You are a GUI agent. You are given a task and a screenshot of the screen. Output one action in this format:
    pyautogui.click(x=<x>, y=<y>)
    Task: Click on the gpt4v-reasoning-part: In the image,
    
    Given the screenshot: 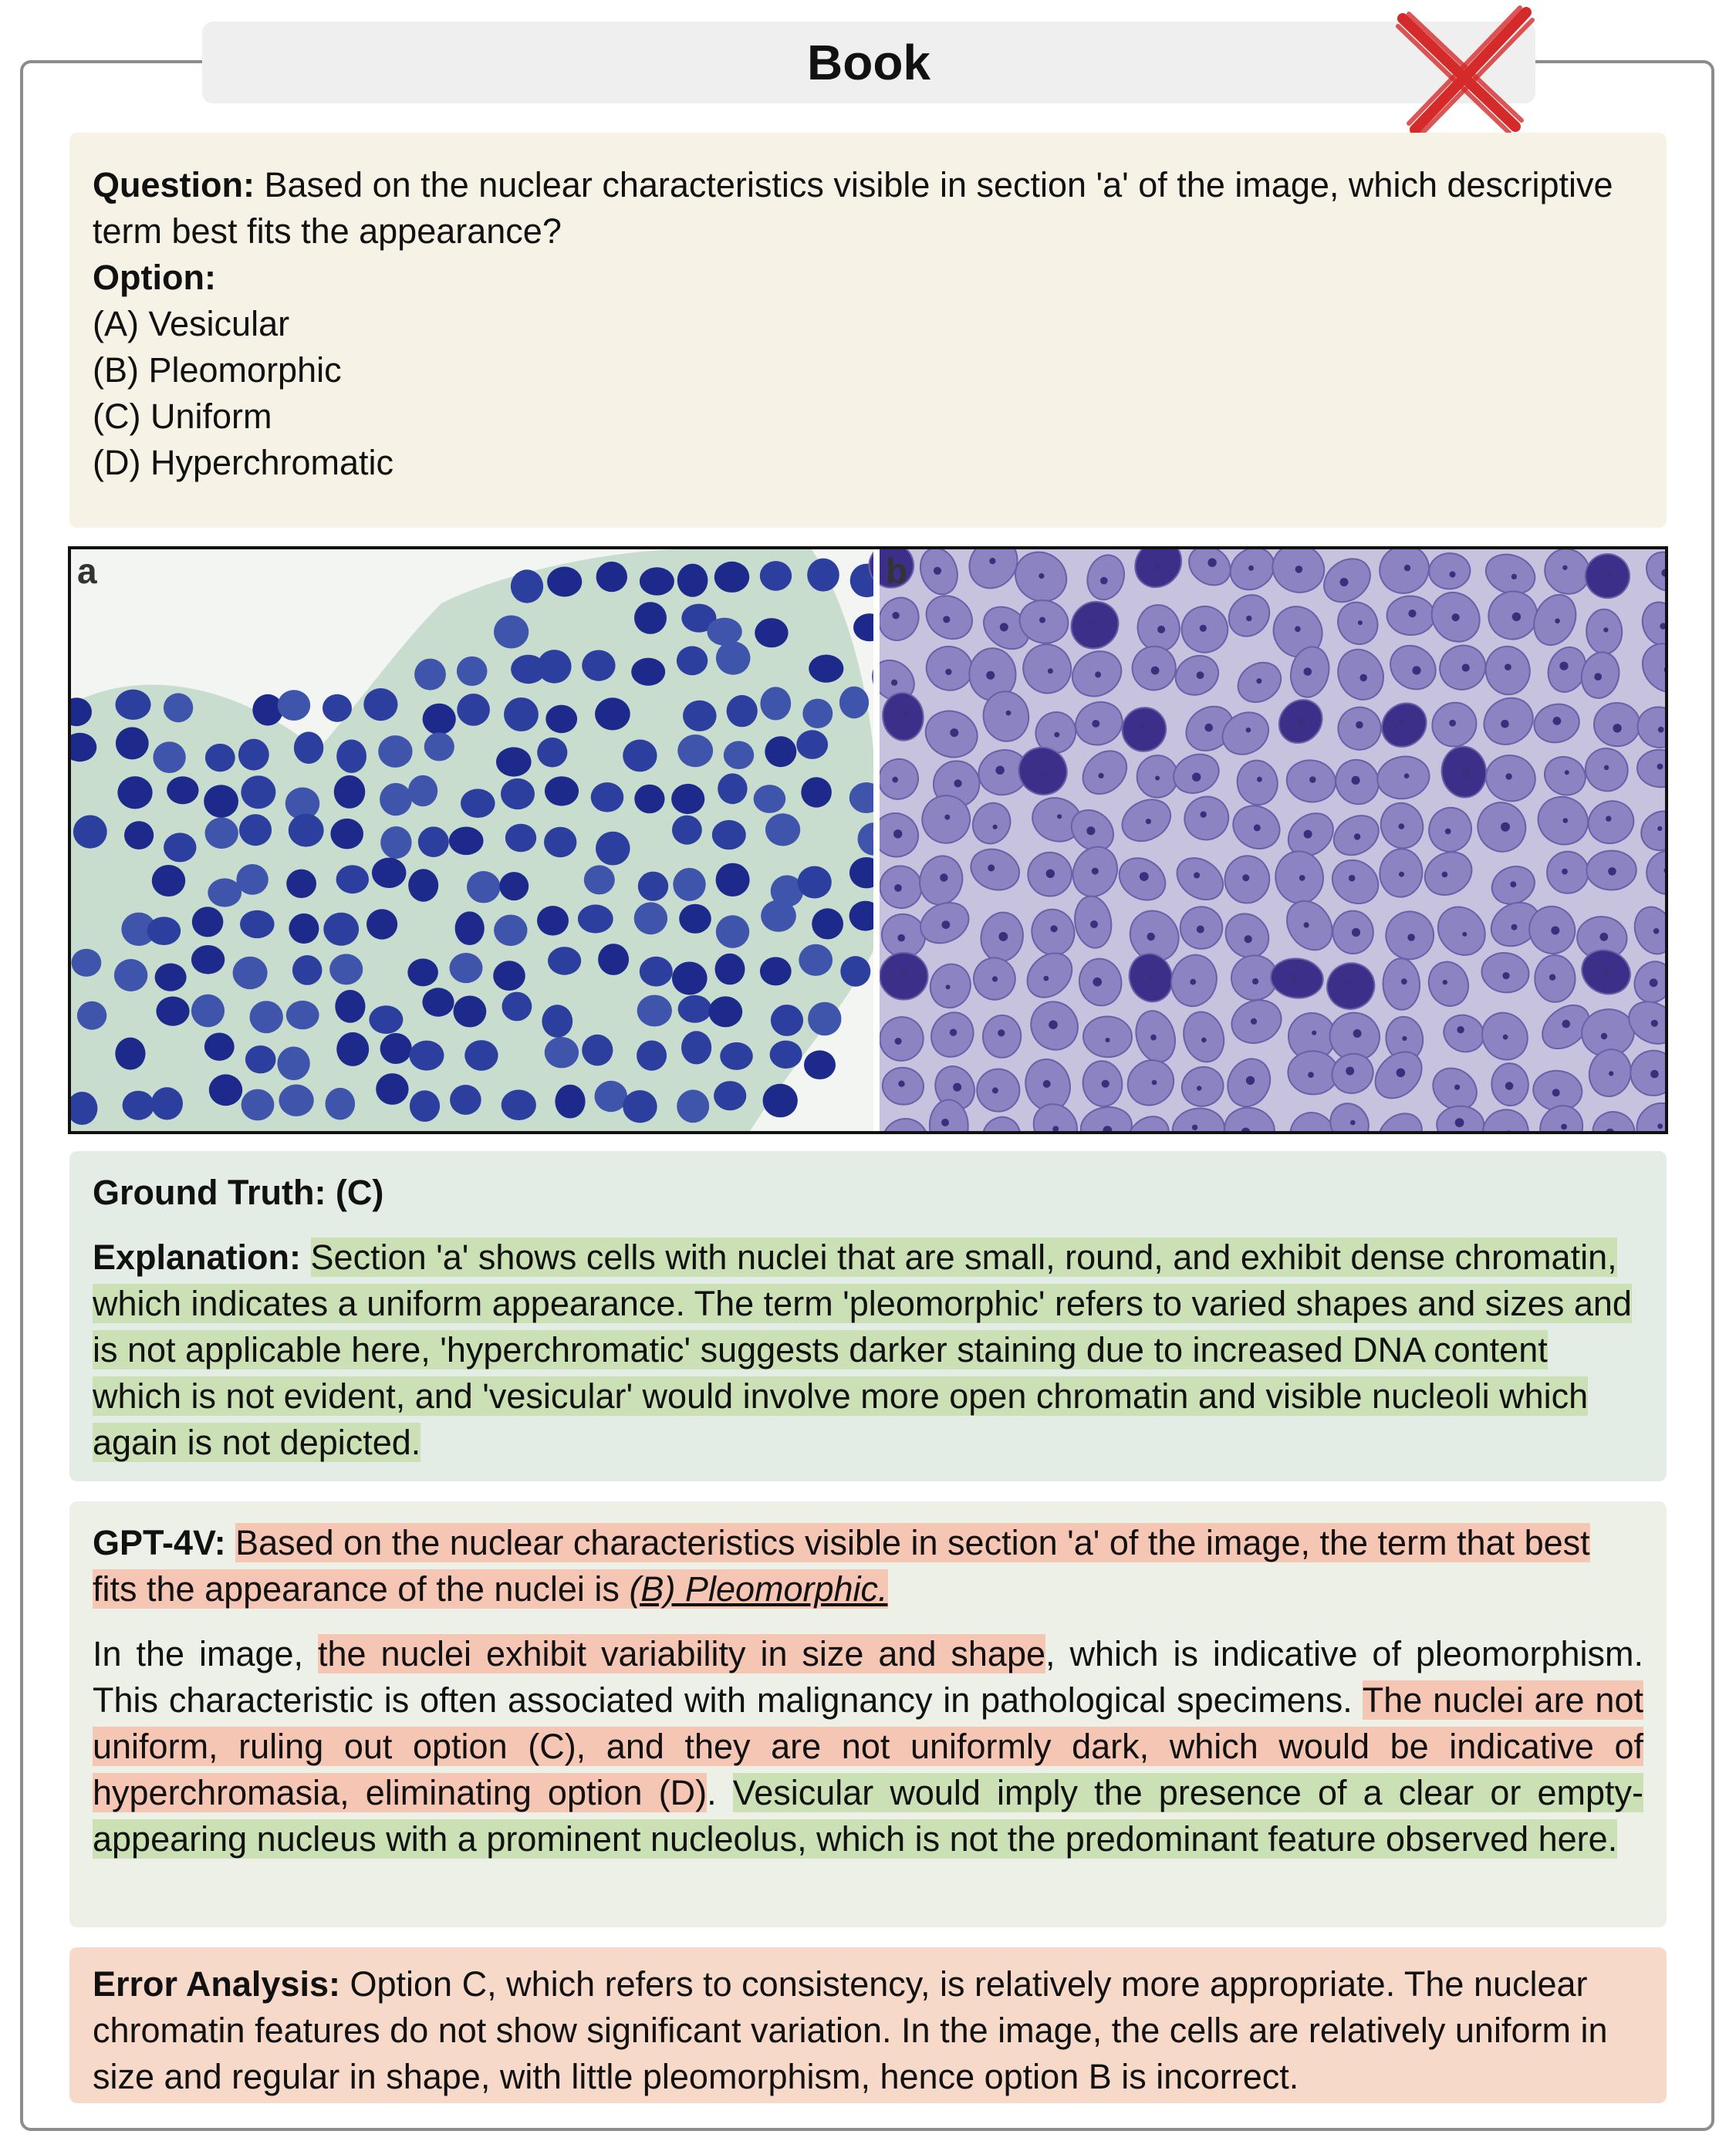 What is the action you would take?
    pyautogui.click(x=205, y=1654)
    